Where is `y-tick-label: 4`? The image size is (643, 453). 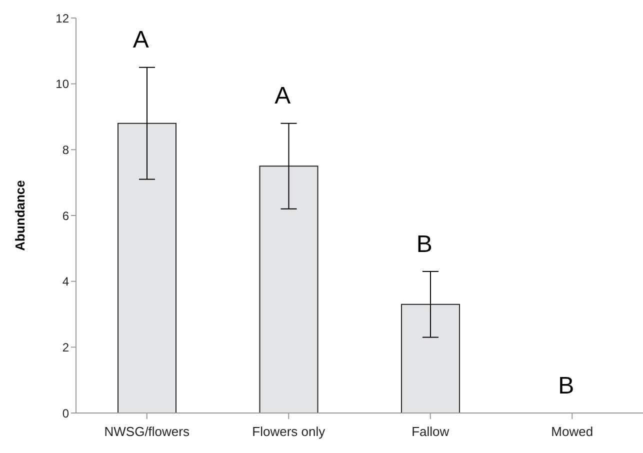 y-tick-label: 4 is located at coordinates (66, 281).